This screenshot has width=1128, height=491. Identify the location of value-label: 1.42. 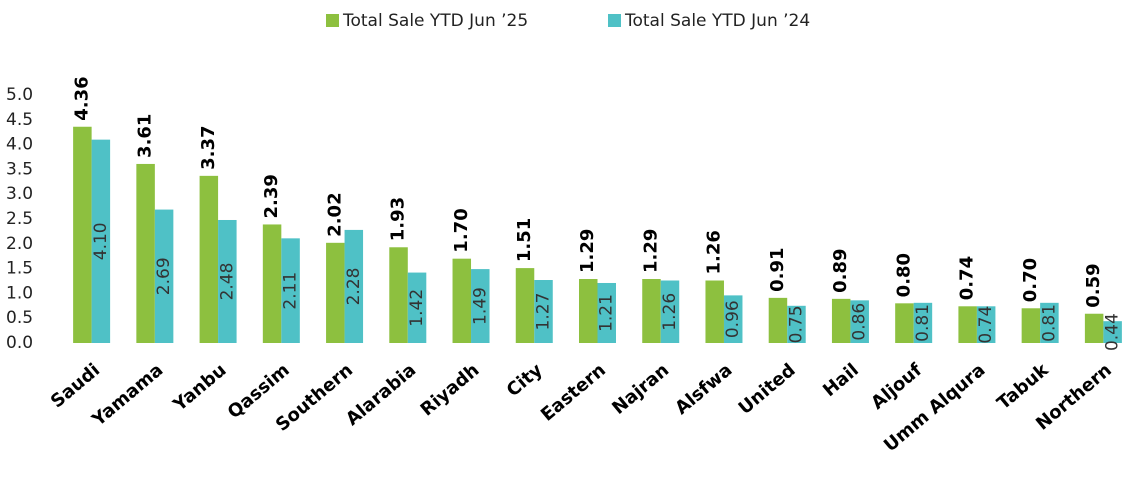
(417, 308).